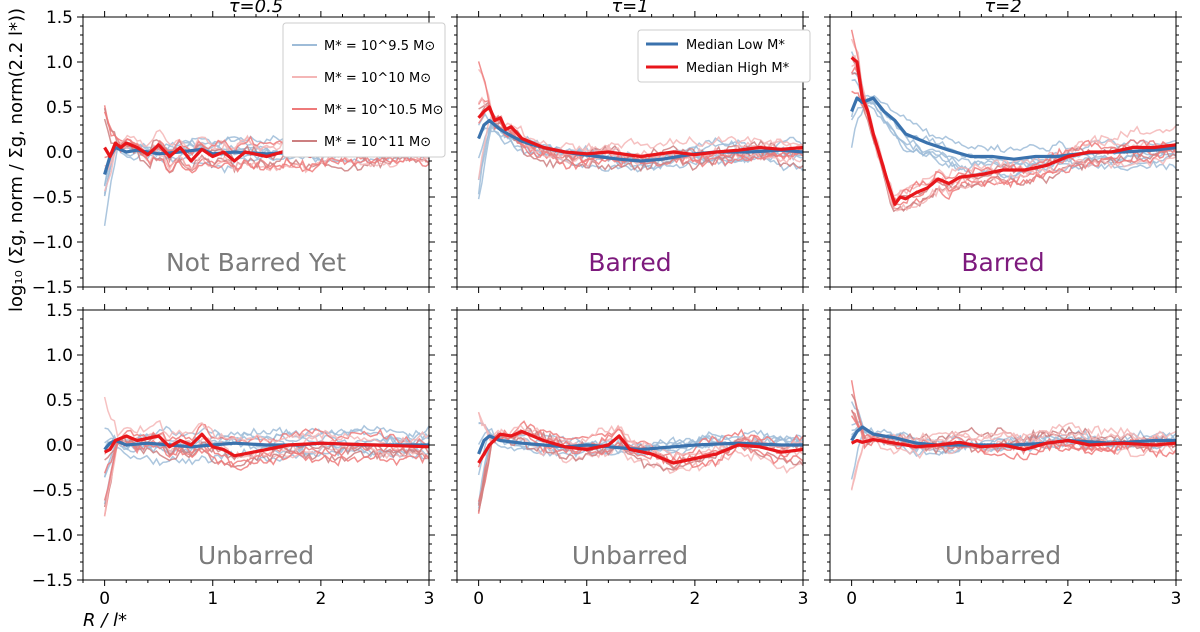 This screenshot has height=632, width=1200. Describe the element at coordinates (1003, 555) in the screenshot. I see `panel-status-br: Unbarred` at that location.